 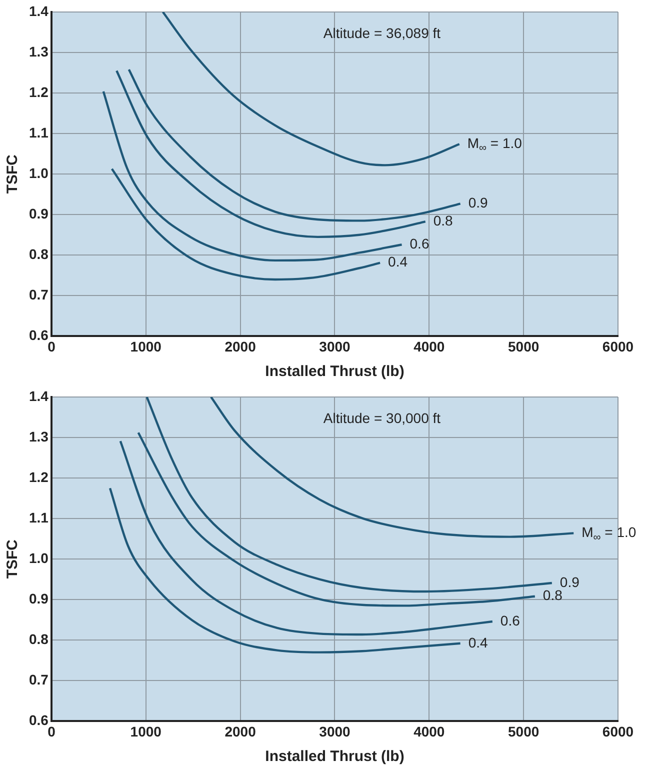 What do you see at coordinates (382, 418) in the screenshot?
I see `annotation: Altitude = 30,000 ft` at bounding box center [382, 418].